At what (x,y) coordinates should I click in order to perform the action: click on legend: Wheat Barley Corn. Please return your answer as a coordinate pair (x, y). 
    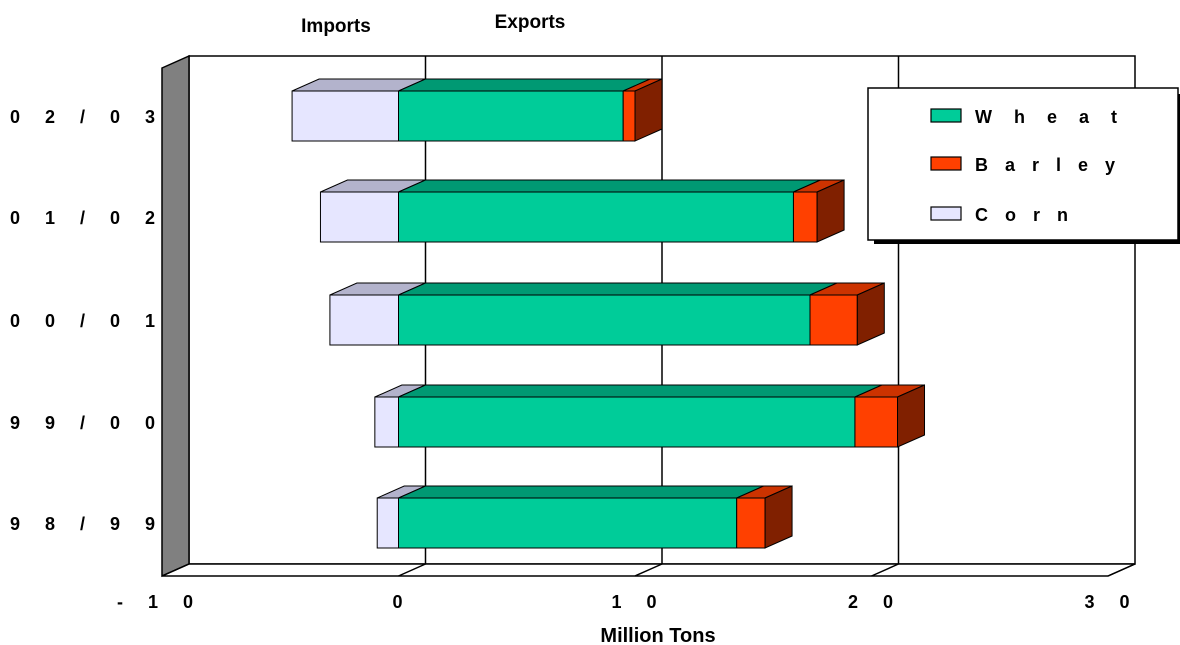
    Looking at the image, I should click on (1023, 165).